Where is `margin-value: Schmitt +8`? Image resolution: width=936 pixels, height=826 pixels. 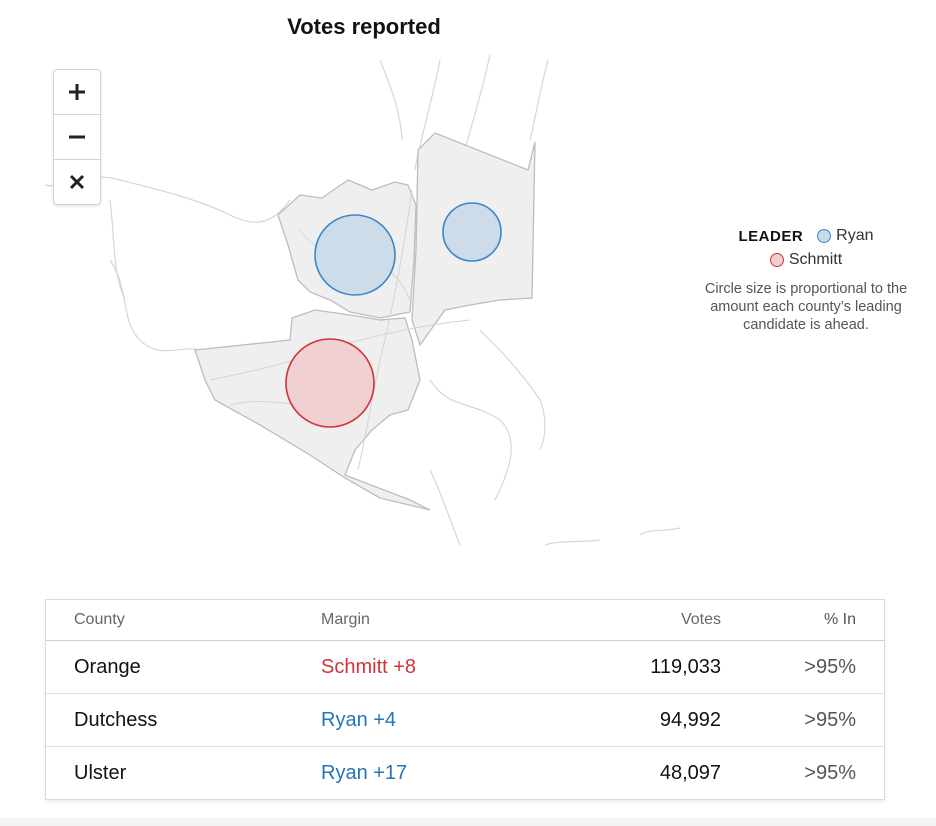
margin-value: Schmitt +8 is located at coordinates (369, 666).